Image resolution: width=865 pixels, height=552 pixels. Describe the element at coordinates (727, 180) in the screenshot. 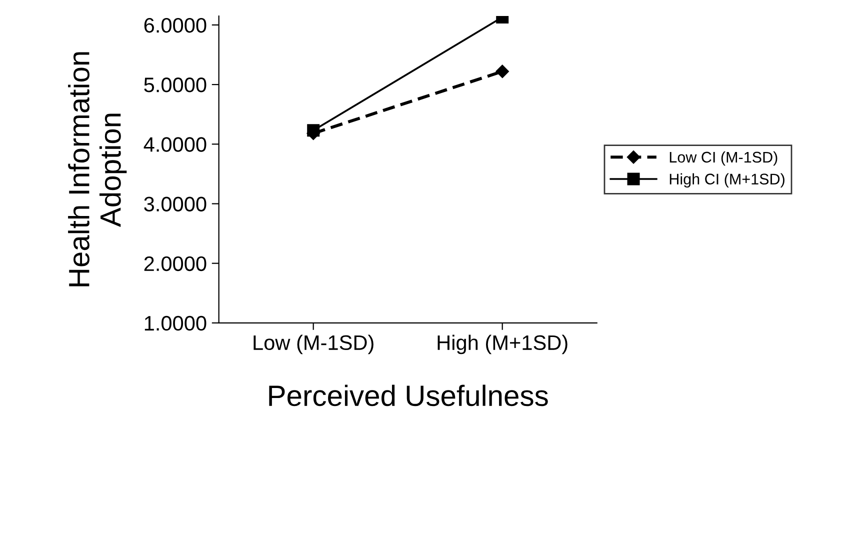

I see `legend-label: High CI (M+1SD)` at that location.